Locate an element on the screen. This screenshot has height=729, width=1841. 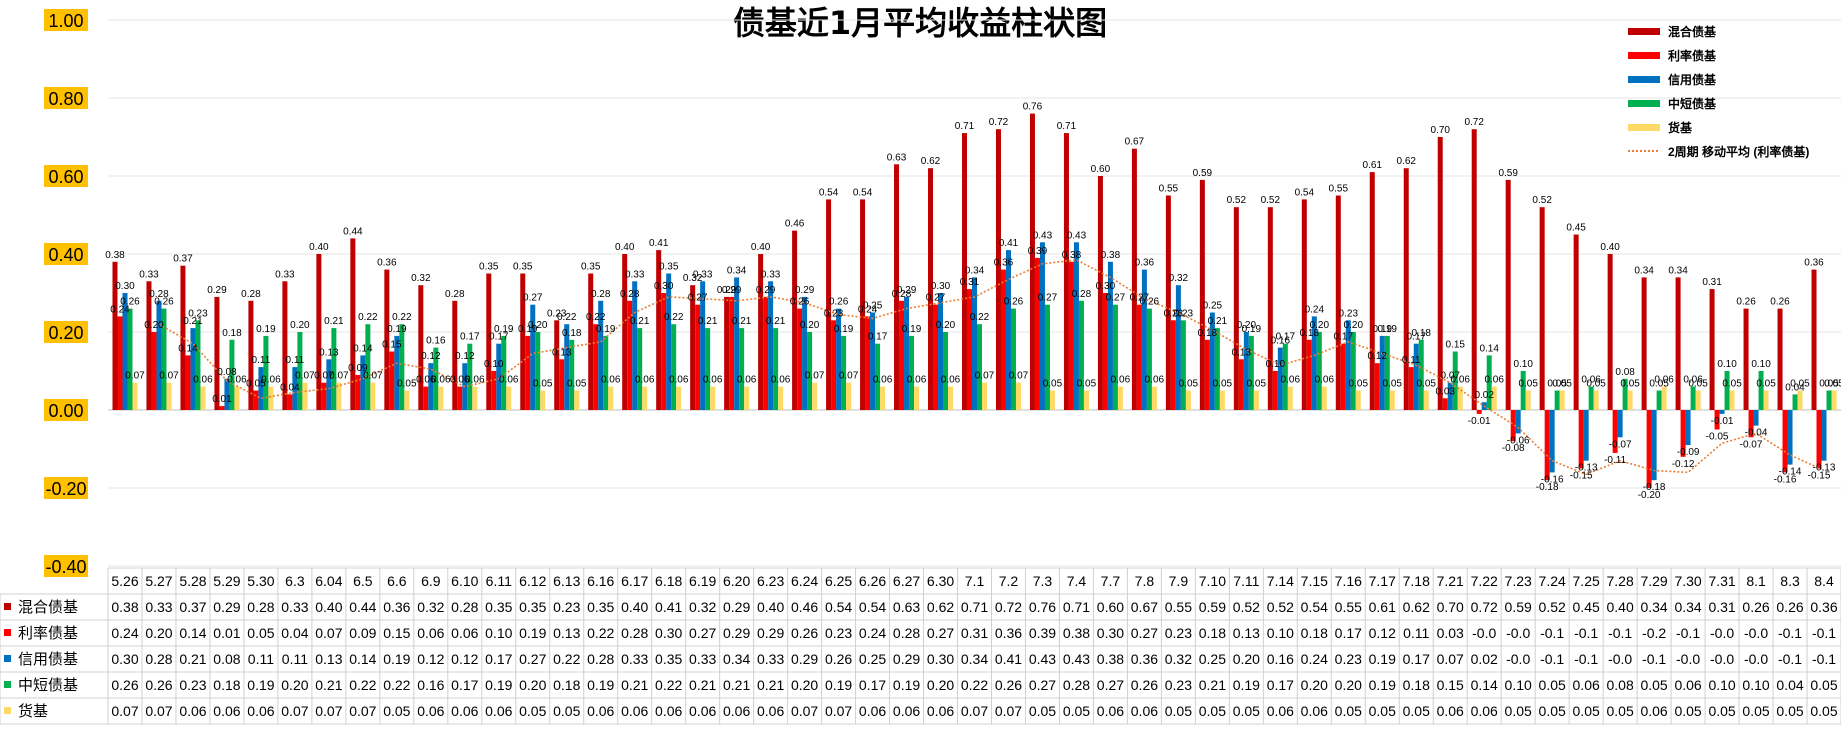
table-cell: 0.67 is located at coordinates (1144, 607).